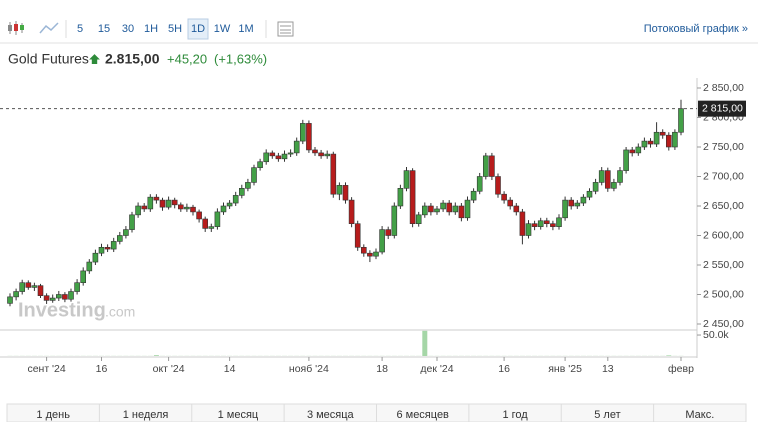 Image resolution: width=758 pixels, height=422 pixels. I want to click on interval-button: 30, so click(128, 29).